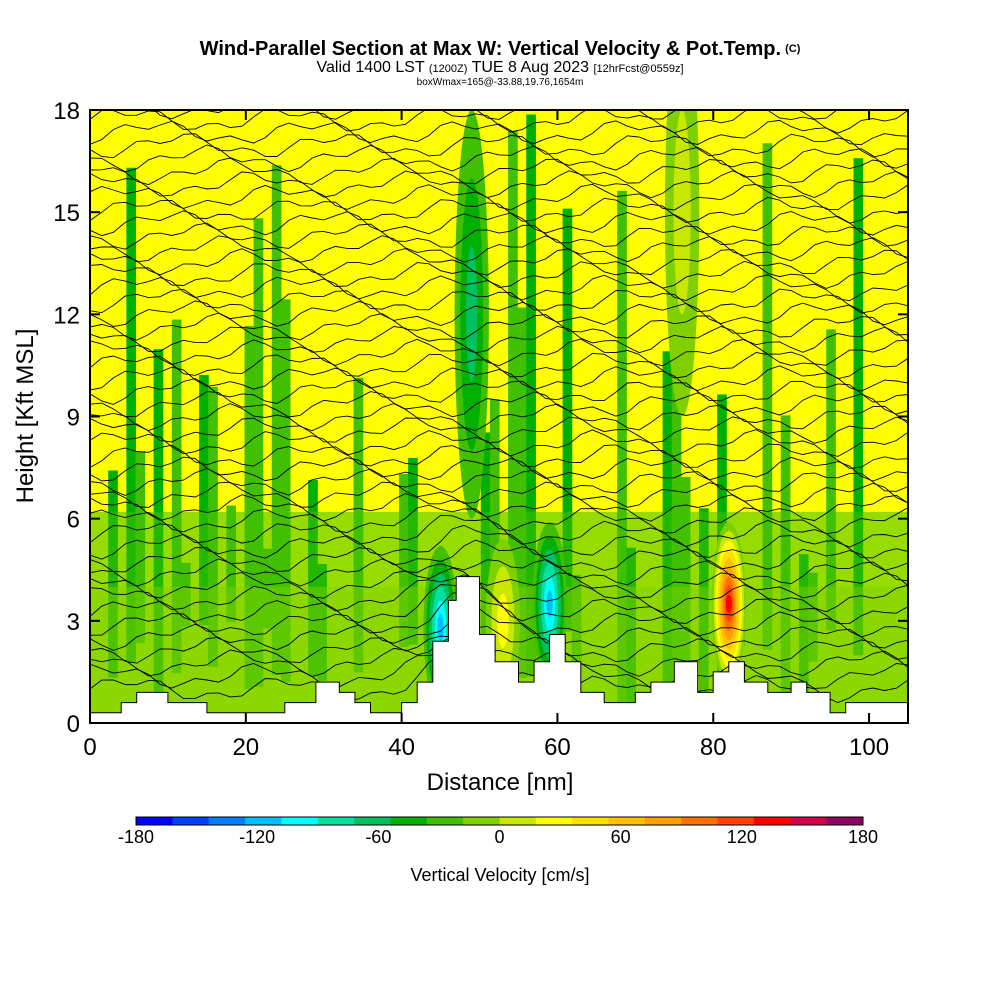  Describe the element at coordinates (257, 837) in the screenshot. I see `colorbar-tick-label: -120` at that location.